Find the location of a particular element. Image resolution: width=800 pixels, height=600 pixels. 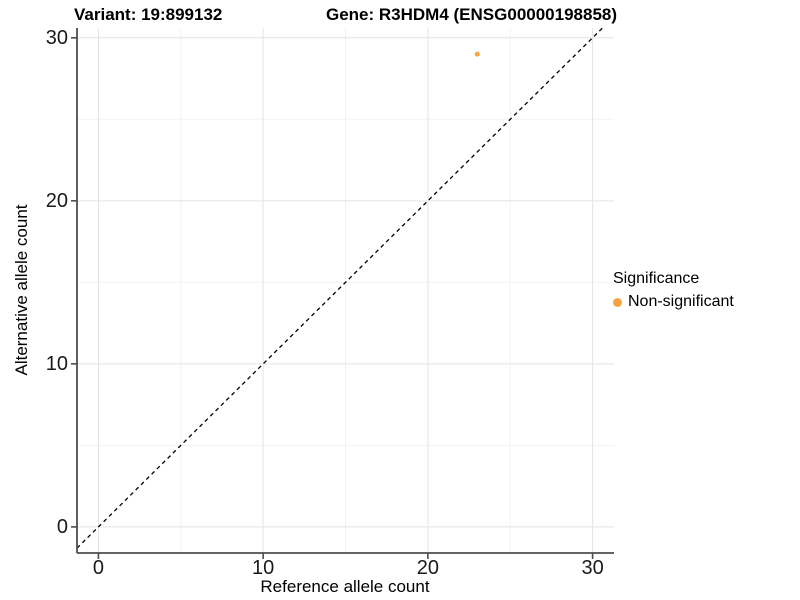

data-point is located at coordinates (477, 54).